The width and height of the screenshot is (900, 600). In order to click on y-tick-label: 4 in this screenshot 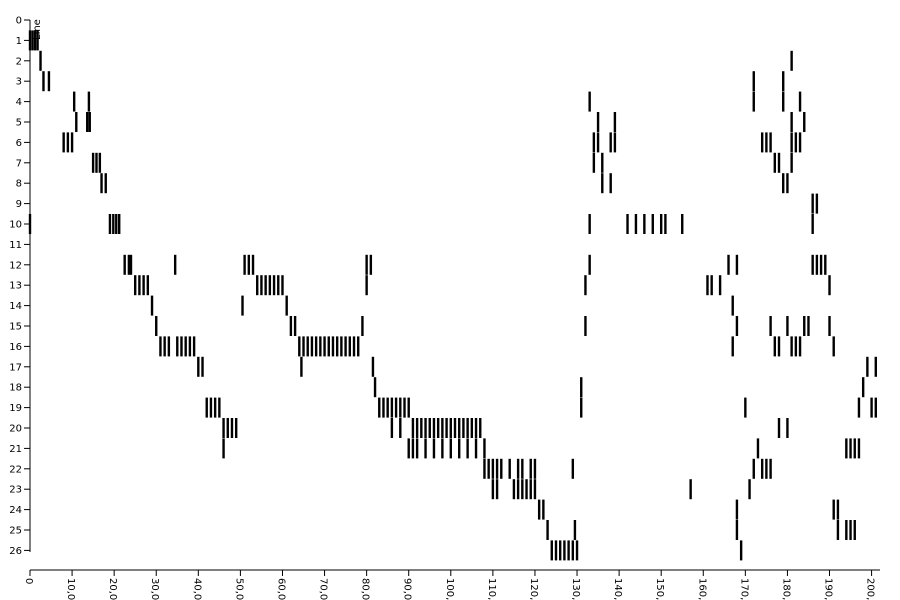, I will do `click(19, 102)`.